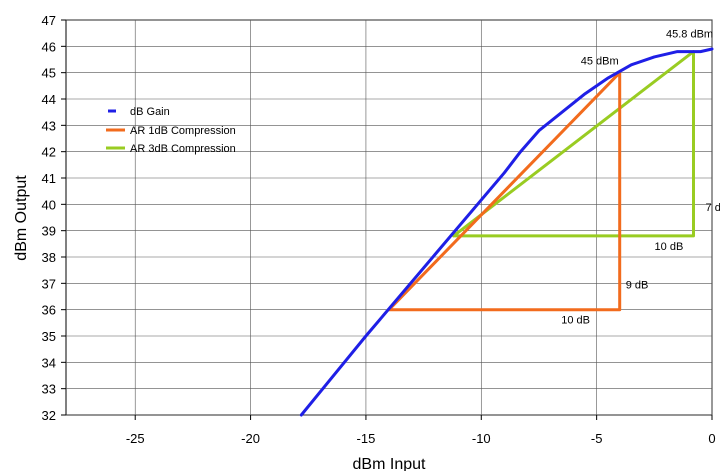 Image resolution: width=720 pixels, height=471 pixels. What do you see at coordinates (49, 257) in the screenshot?
I see `y-tick-label: 38` at bounding box center [49, 257].